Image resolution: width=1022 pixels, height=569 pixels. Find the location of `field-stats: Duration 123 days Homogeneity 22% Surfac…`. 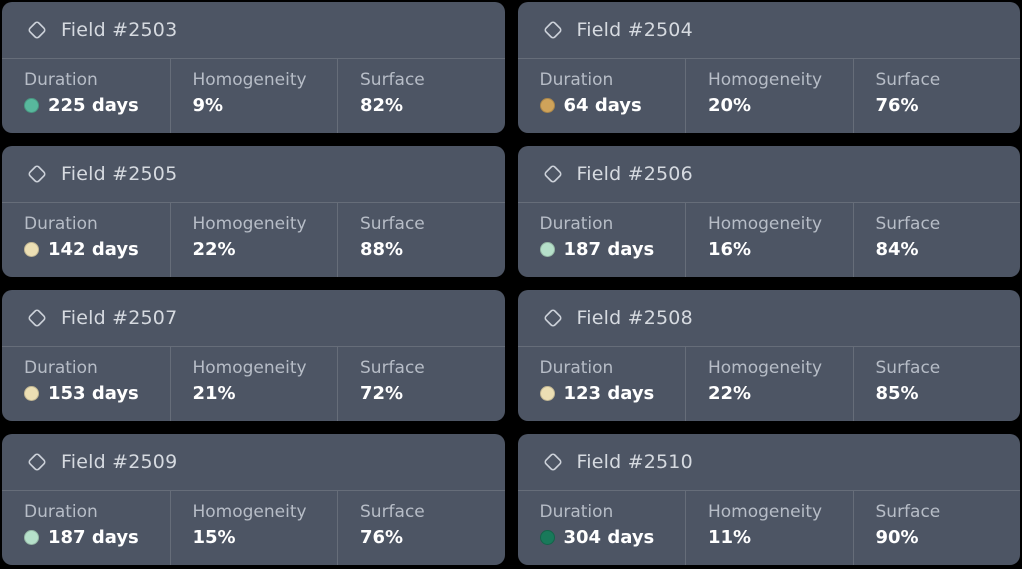

field-stats: Duration 123 days Homogeneity 22% Surfac… is located at coordinates (769, 384).